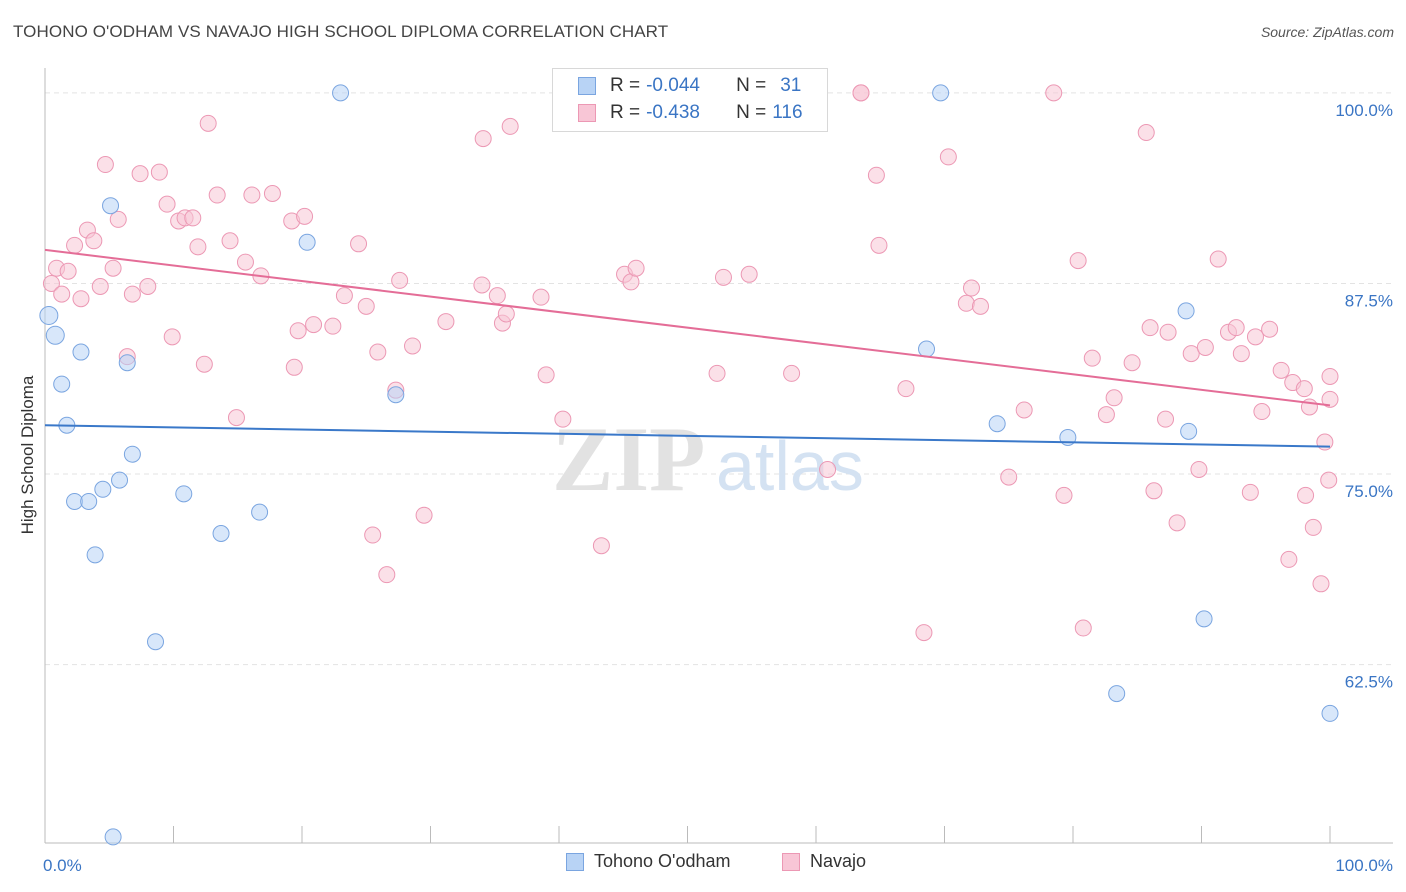  I want to click on legend-swatch-navajo, so click(587, 113).